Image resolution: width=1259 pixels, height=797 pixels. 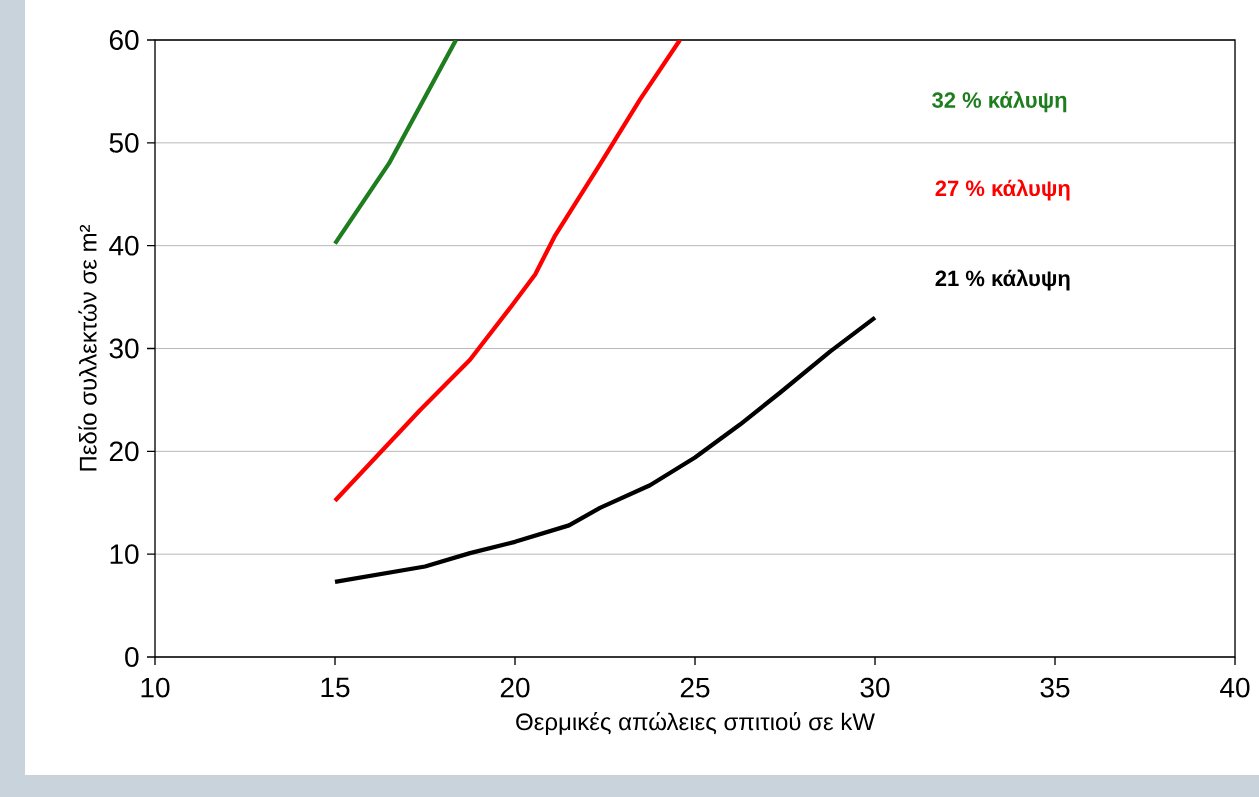 What do you see at coordinates (124, 554) in the screenshot?
I see `y-tick-label: 10` at bounding box center [124, 554].